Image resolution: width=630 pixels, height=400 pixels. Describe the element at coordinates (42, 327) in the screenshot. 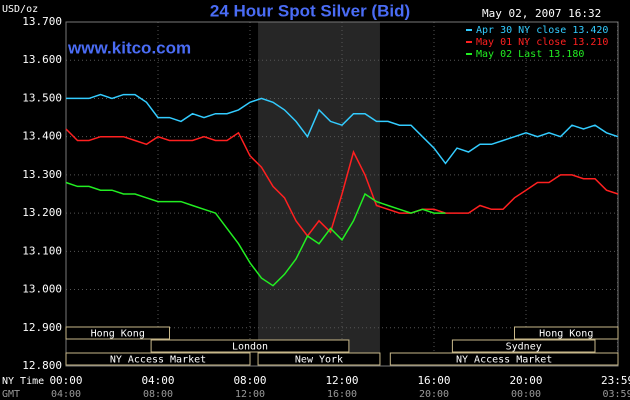

I see `y-tick-label: 12.900` at that location.